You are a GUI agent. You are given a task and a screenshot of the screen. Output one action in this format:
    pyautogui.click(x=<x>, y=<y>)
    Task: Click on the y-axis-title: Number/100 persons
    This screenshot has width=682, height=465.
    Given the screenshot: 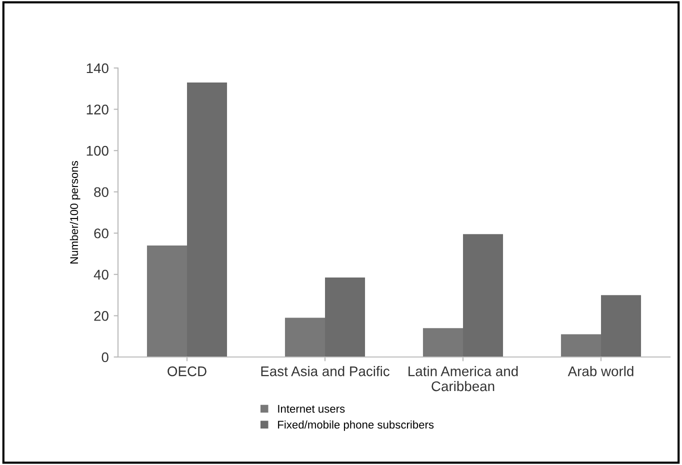 What is the action you would take?
    pyautogui.click(x=75, y=212)
    